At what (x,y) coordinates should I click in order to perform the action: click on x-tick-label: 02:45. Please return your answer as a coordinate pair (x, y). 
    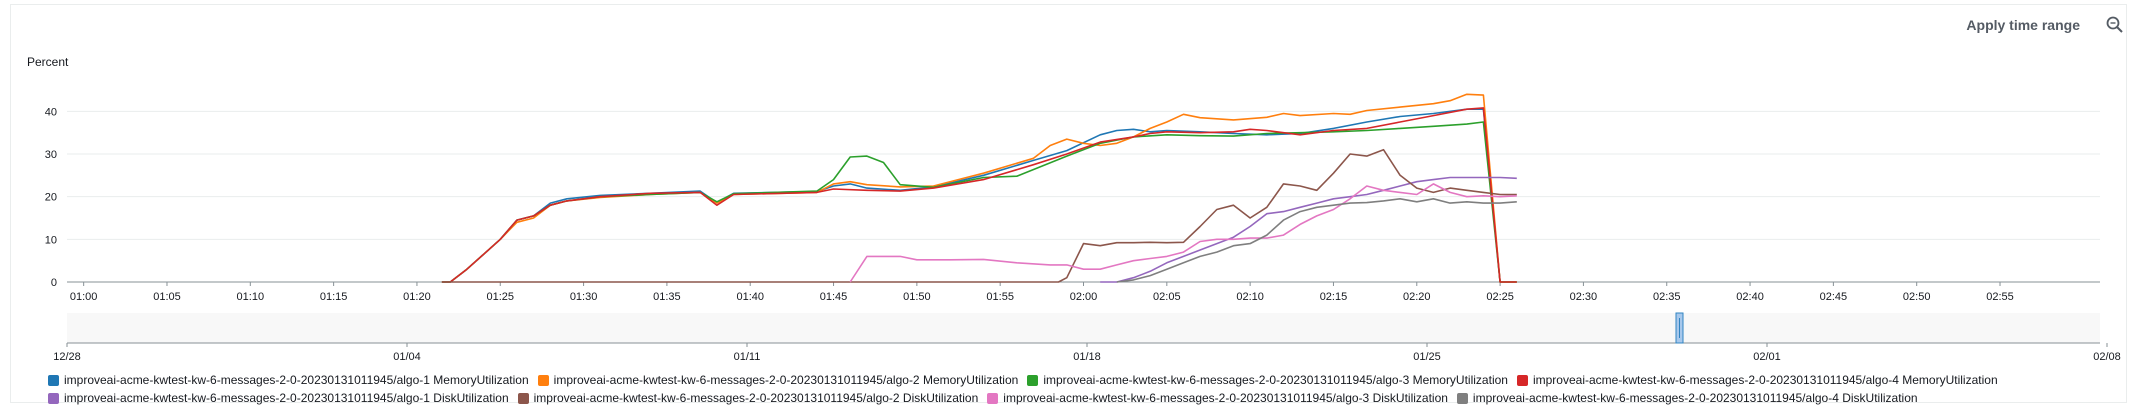
    Looking at the image, I should click on (1834, 297).